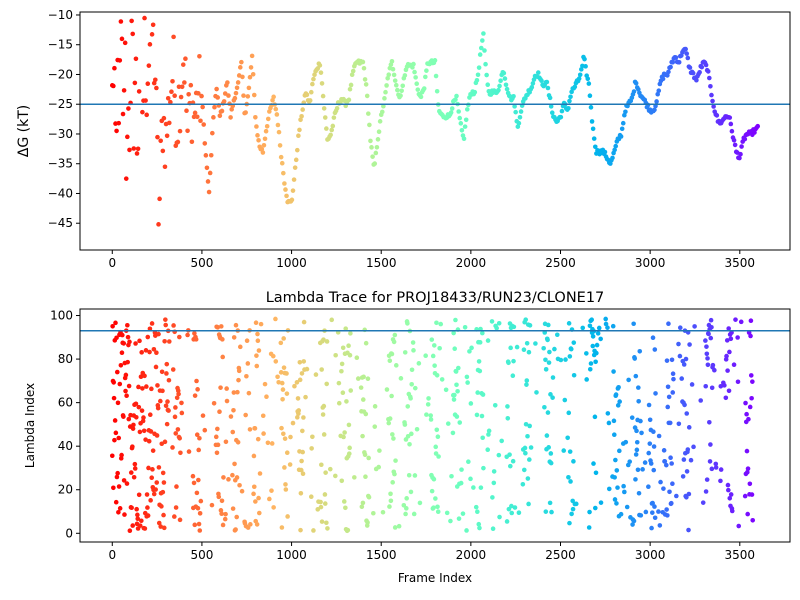 This screenshot has width=800, height=600. I want to click on lambda-y-ticks: 0 20 40 60 80 100, so click(65, 424).